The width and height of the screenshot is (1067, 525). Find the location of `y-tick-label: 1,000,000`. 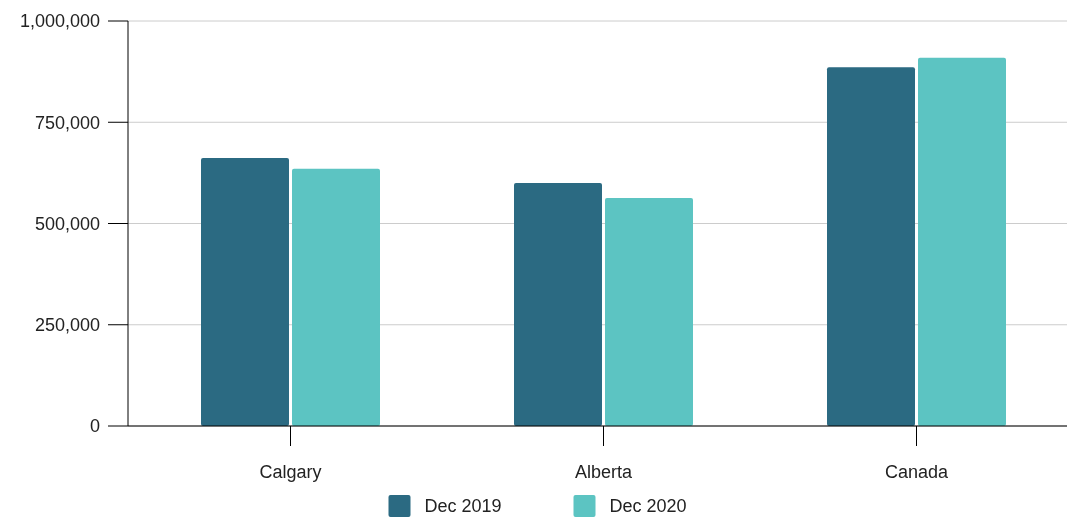

y-tick-label: 1,000,000 is located at coordinates (59, 21).